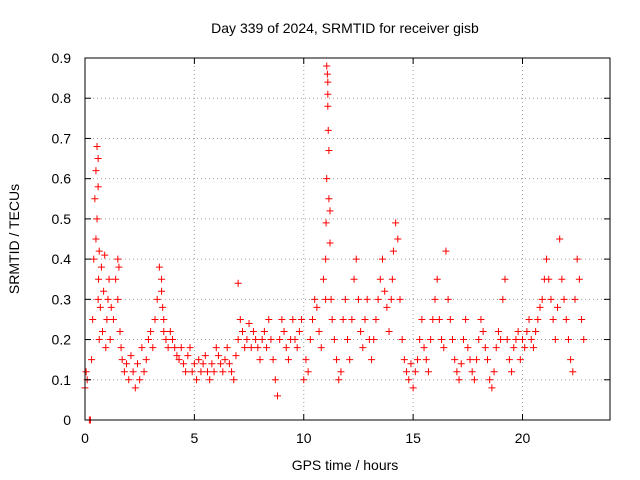  Describe the element at coordinates (413, 438) in the screenshot. I see `x-tick-label: 15` at that location.